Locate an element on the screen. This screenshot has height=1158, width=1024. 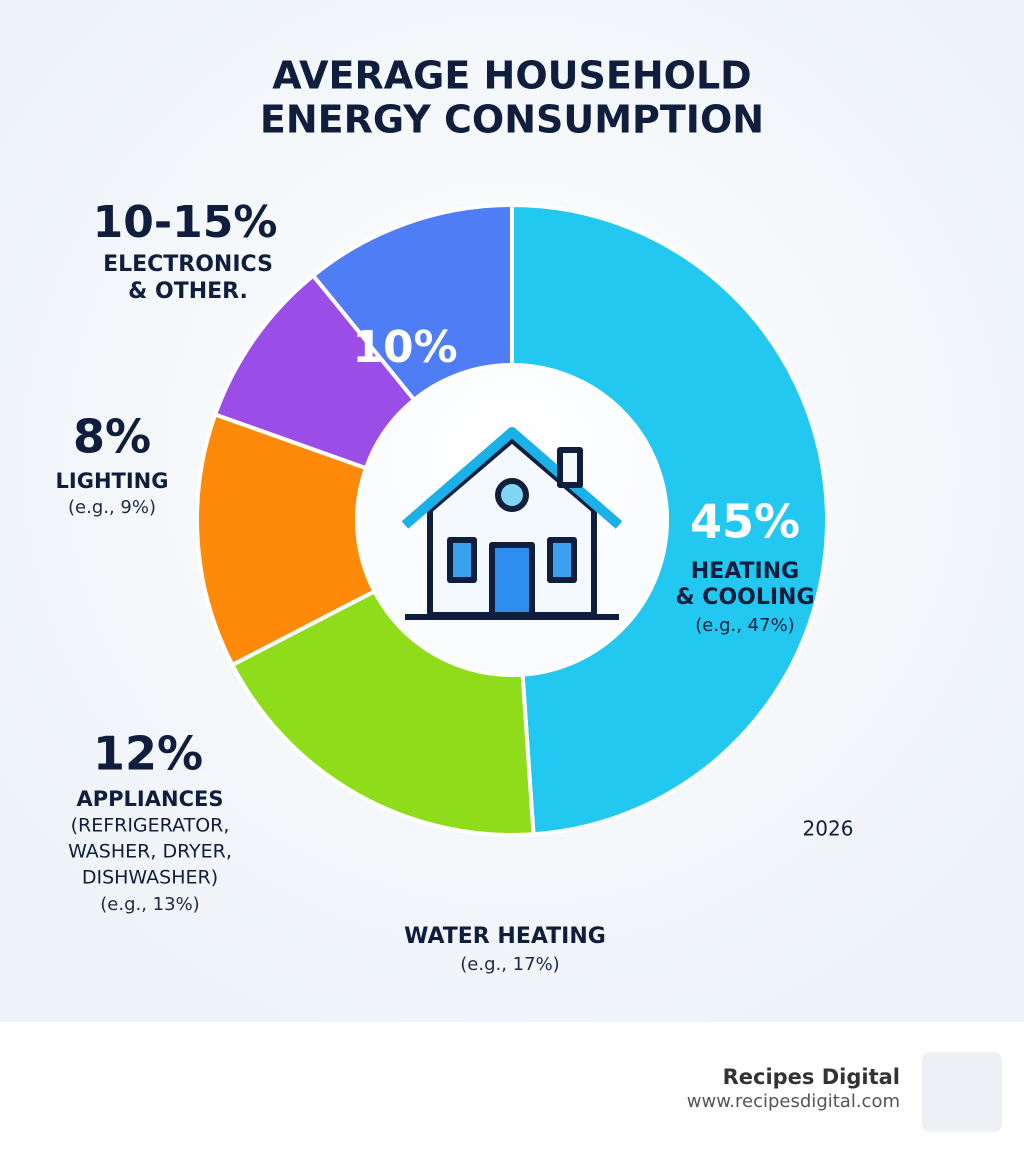
slice-label: WATER HEATING is located at coordinates (505, 936).